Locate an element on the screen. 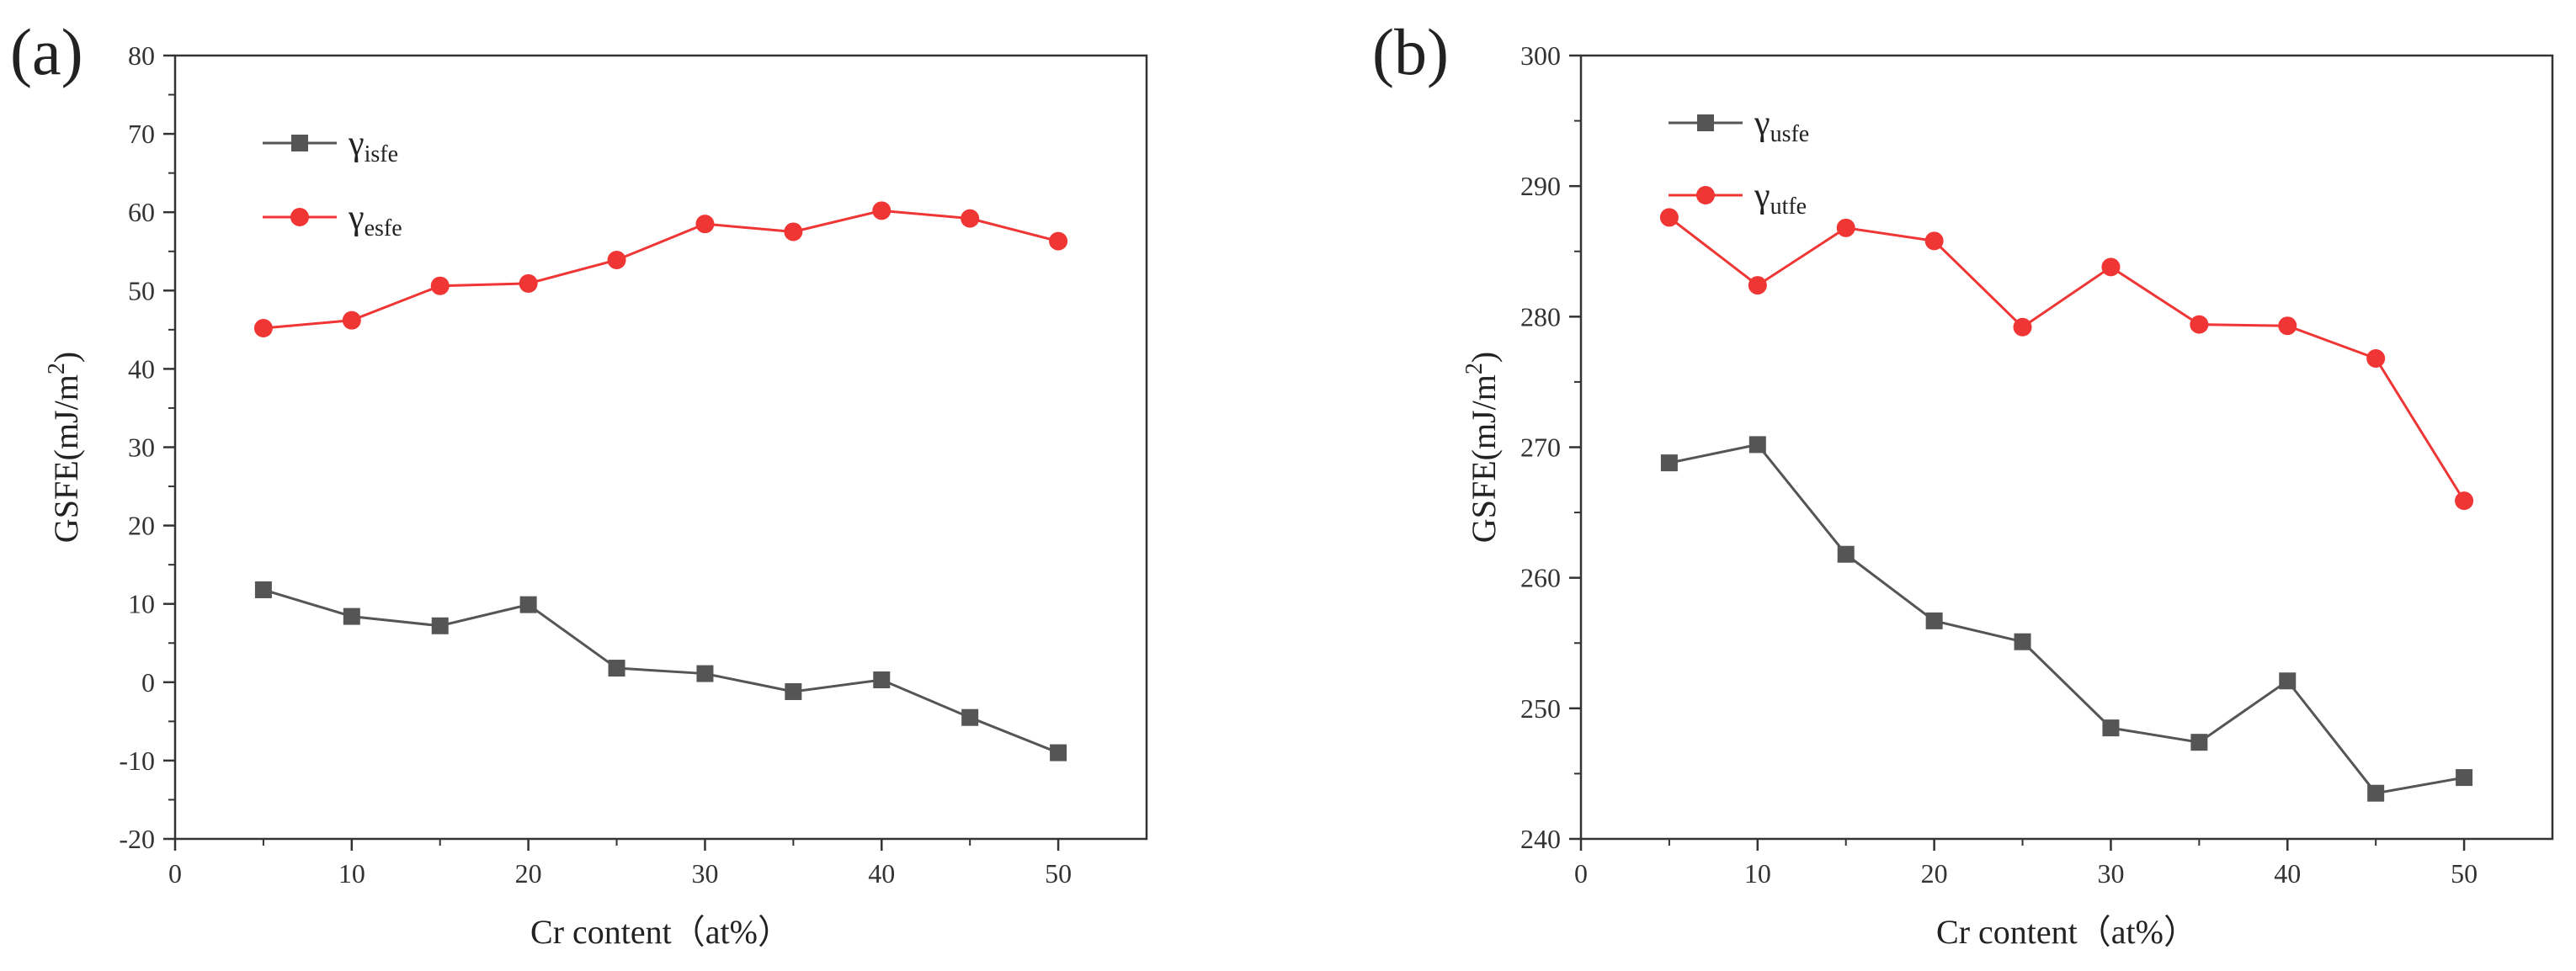 The height and width of the screenshot is (971, 2576). legend-label: γisfe is located at coordinates (373, 146).